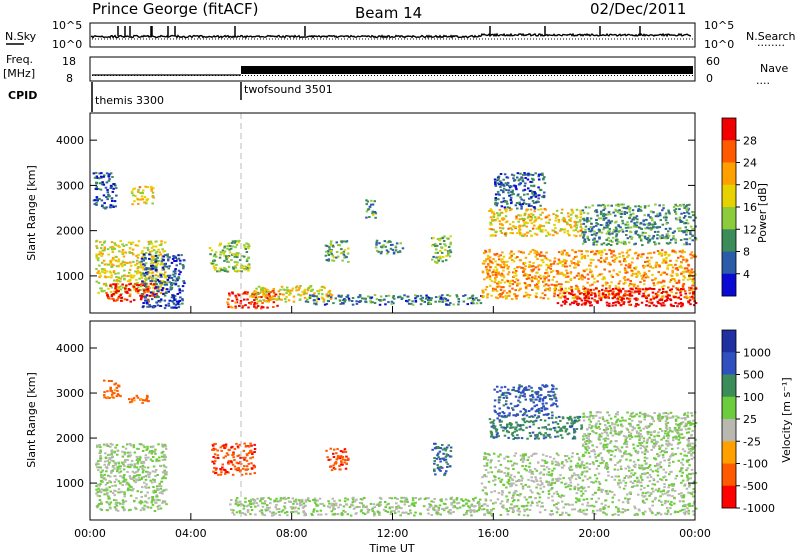 The image size is (800, 554). Describe the element at coordinates (729, 174) in the screenshot. I see `power-colorbar-segment` at that location.